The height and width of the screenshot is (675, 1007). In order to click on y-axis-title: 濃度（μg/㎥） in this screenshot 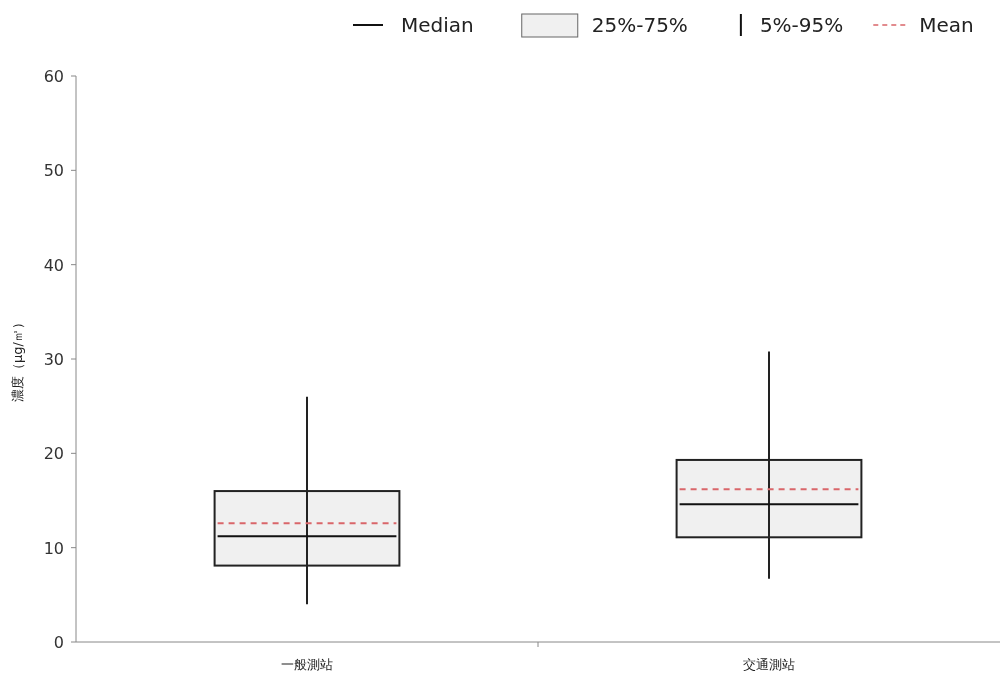, I will do `click(17, 359)`.